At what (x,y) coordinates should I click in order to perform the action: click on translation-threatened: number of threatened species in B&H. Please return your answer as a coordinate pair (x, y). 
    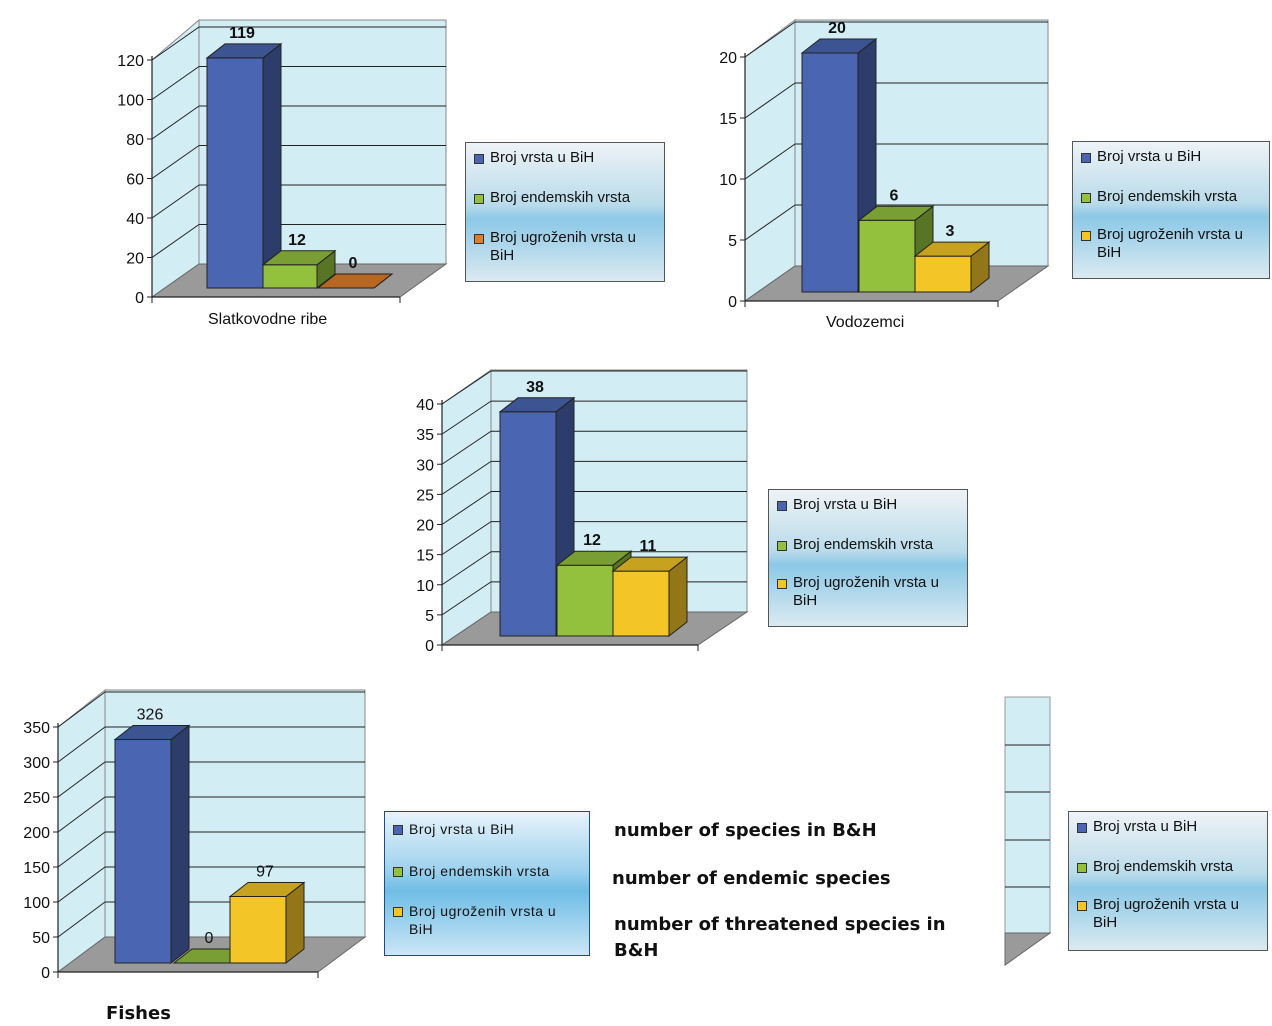
    Looking at the image, I should click on (780, 937).